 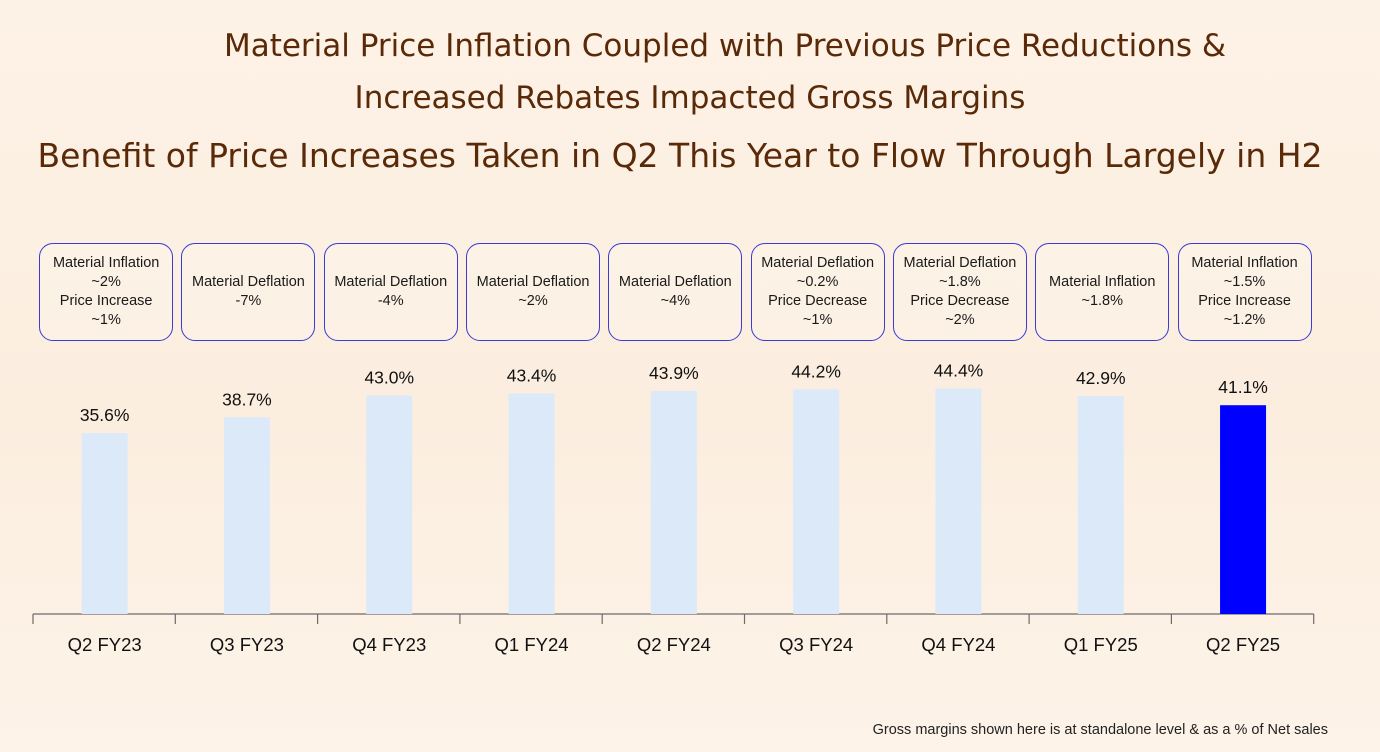 I want to click on annotation-line: ~4%, so click(x=675, y=301).